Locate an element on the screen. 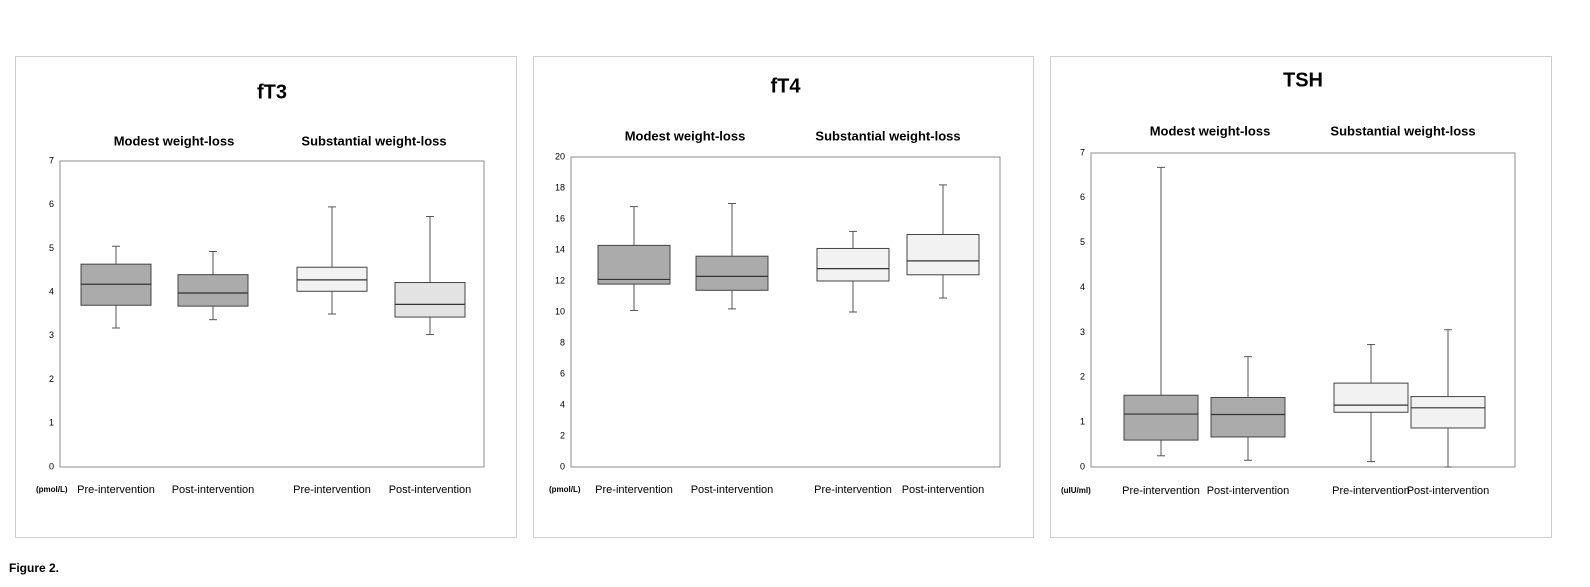 The height and width of the screenshot is (587, 1590). y-tick-label: 8 is located at coordinates (562, 342).